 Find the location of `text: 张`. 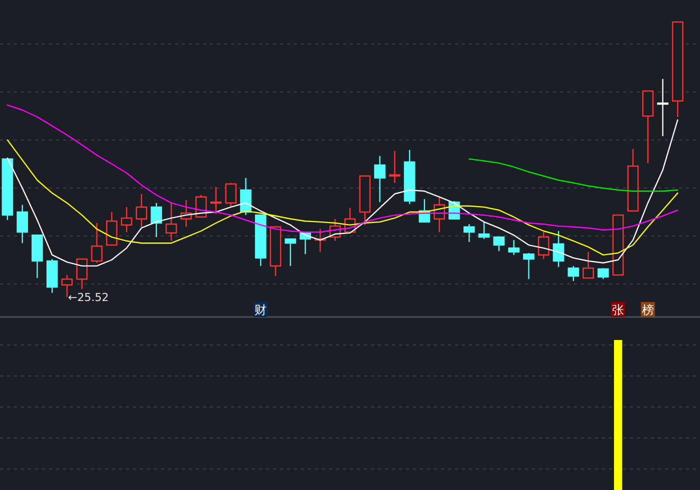

text: 张 is located at coordinates (618, 310).